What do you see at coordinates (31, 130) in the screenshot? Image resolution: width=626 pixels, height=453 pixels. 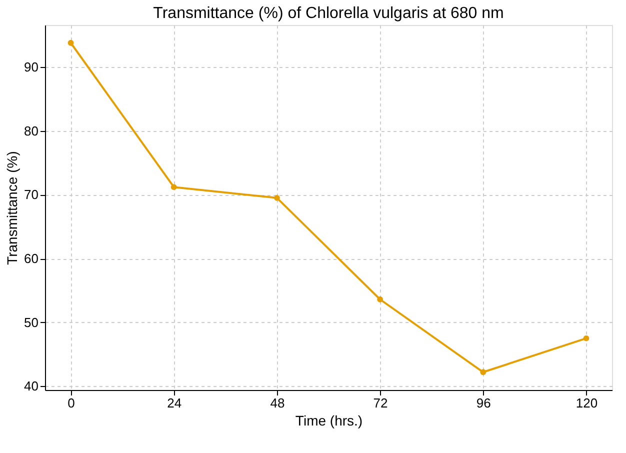 I see `y-tick-label: 80` at bounding box center [31, 130].